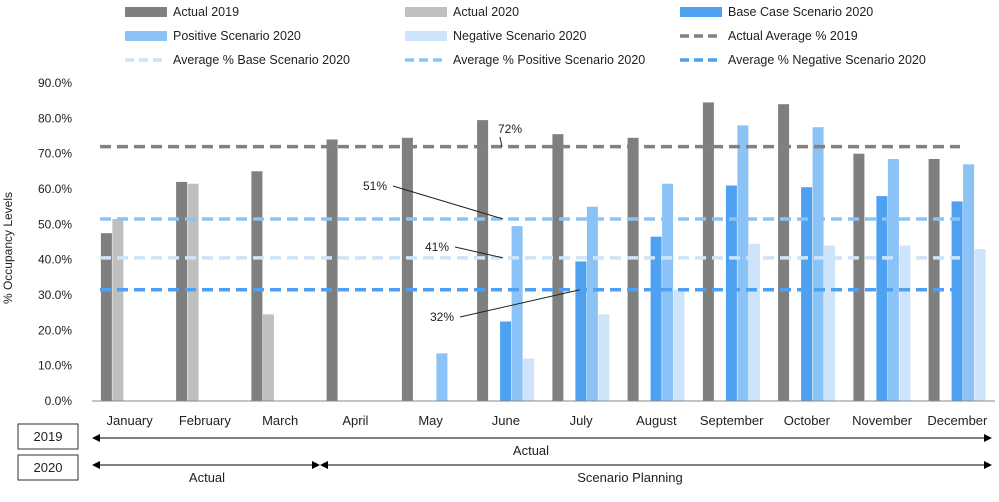 The width and height of the screenshot is (999, 502). Describe the element at coordinates (800, 12) in the screenshot. I see `legend-label: Base Case Scenario 2020` at that location.